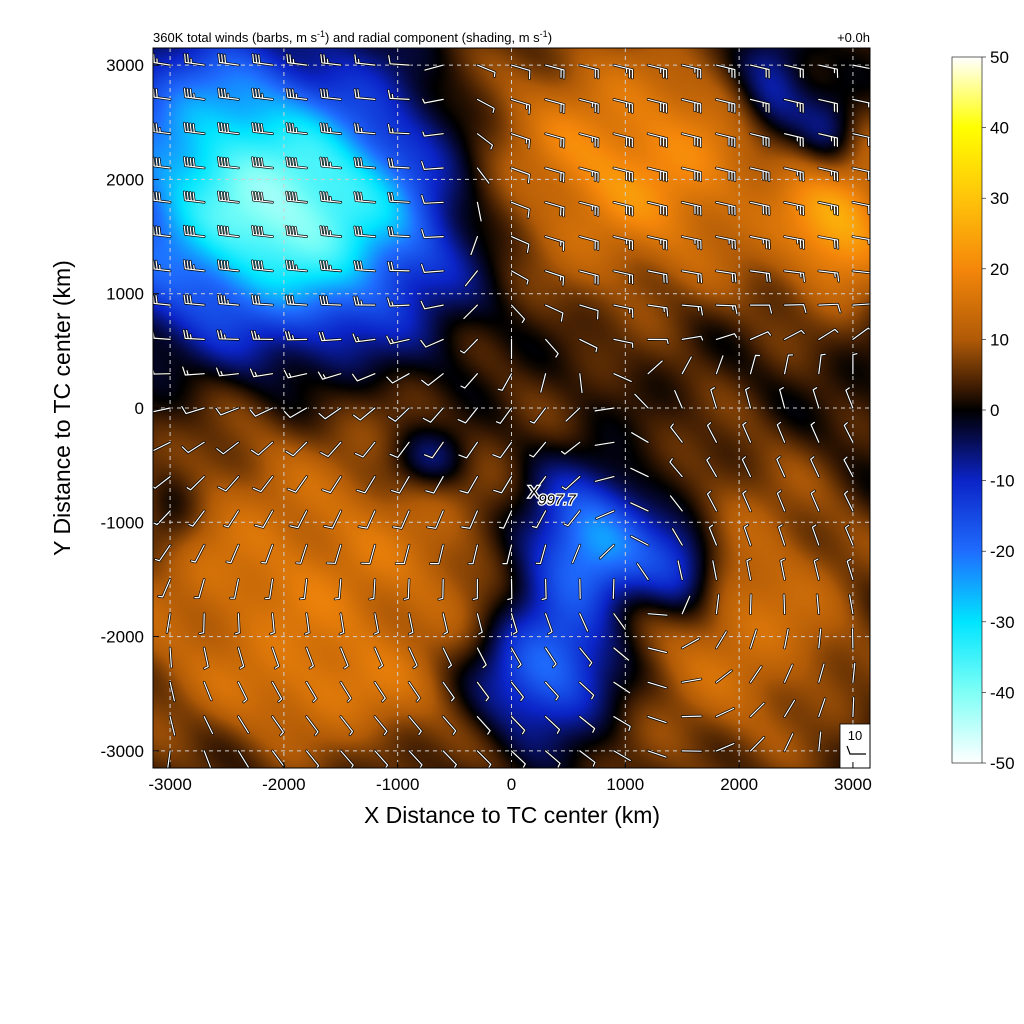 Image resolution: width=1024 pixels, height=1024 pixels. I want to click on y-tick-label: 3000, so click(125, 65).